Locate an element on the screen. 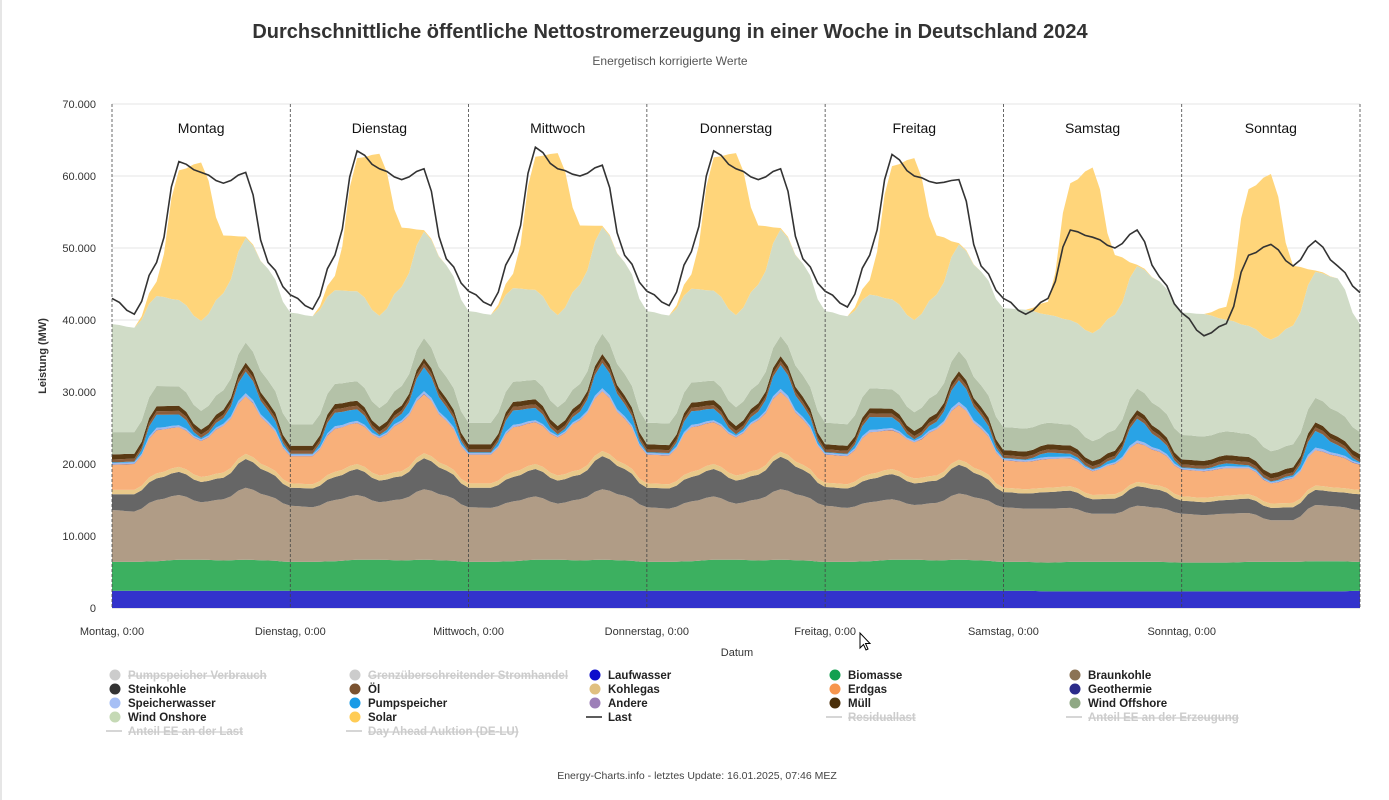 Image resolution: width=1389 pixels, height=800 pixels. day-label: Sonntag is located at coordinates (1271, 128).